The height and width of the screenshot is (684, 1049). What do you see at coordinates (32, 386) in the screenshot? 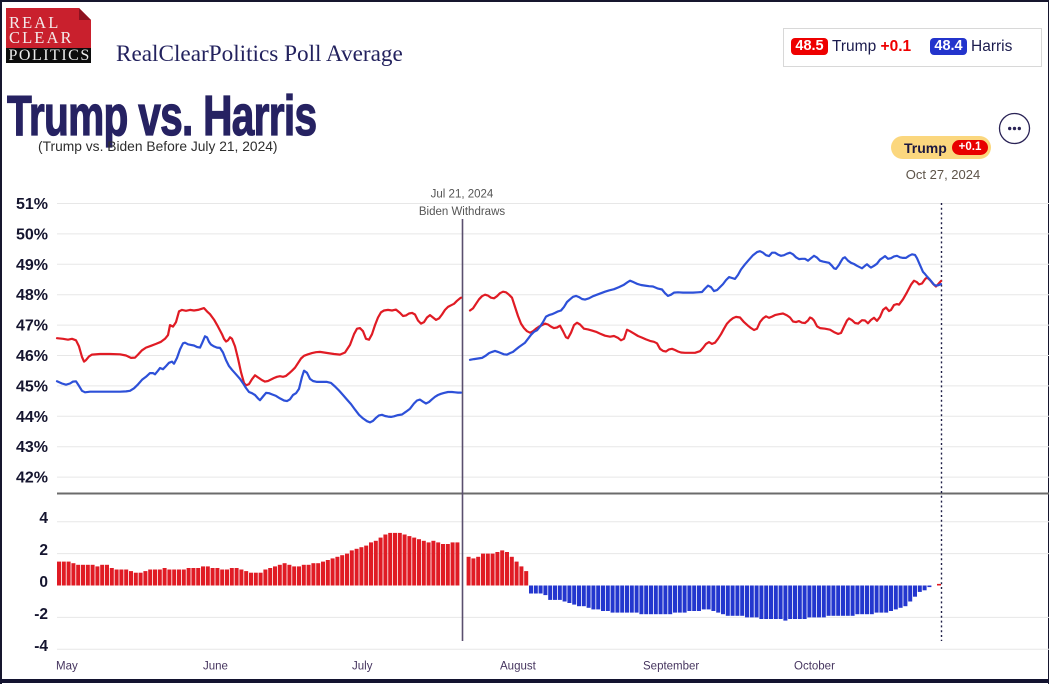
I see `svg-text: 45%` at bounding box center [32, 386].